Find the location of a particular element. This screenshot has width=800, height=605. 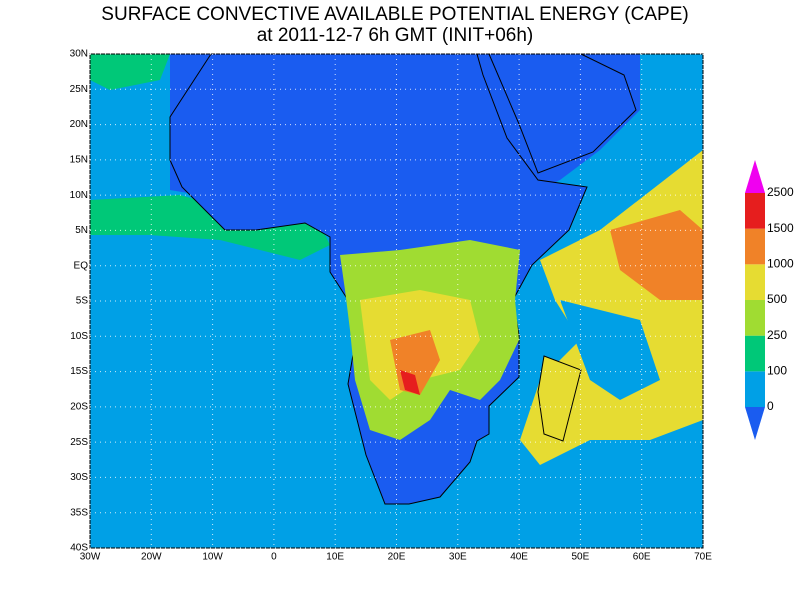

lon-tick-label: 10E is located at coordinates (335, 557).